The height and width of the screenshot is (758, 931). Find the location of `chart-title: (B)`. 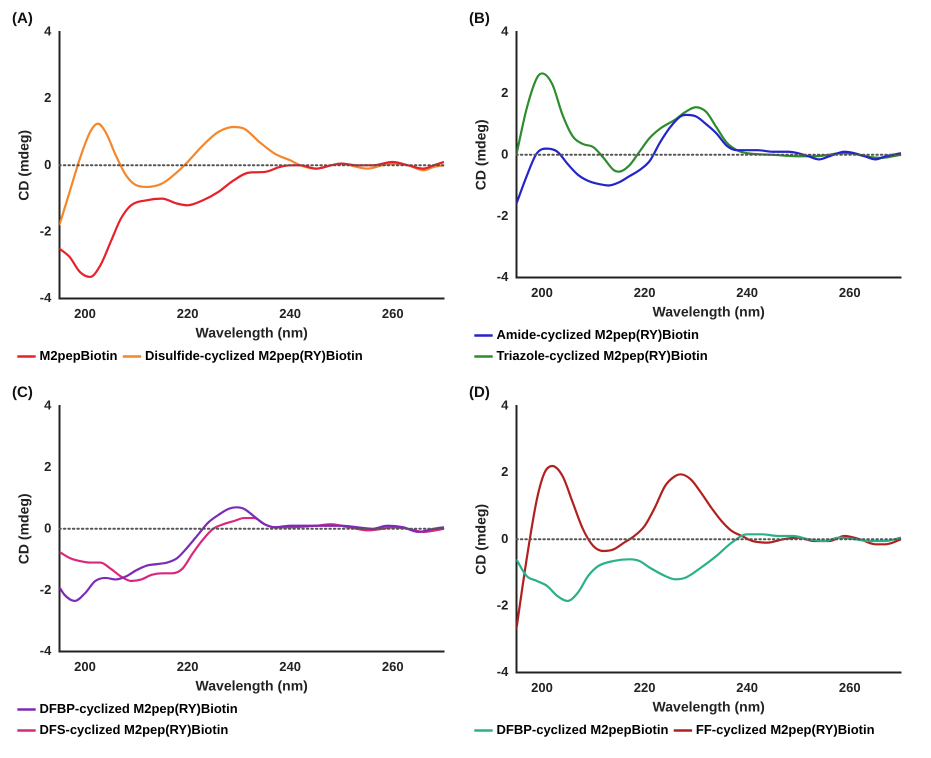

chart-title: (B) is located at coordinates (479, 19).